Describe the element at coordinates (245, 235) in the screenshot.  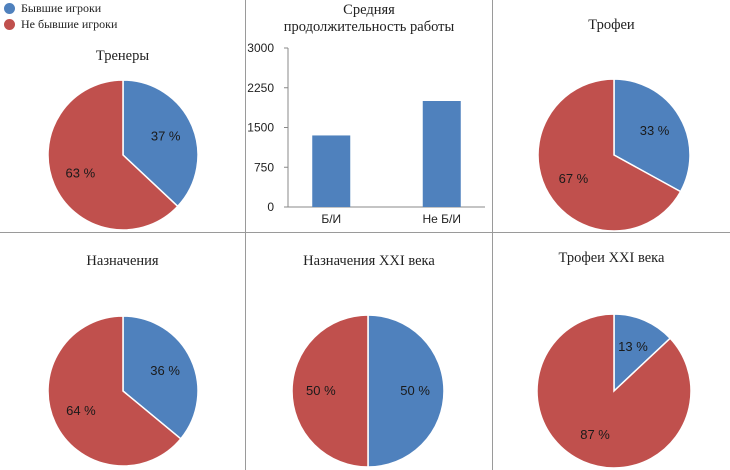
I see `divider-left` at that location.